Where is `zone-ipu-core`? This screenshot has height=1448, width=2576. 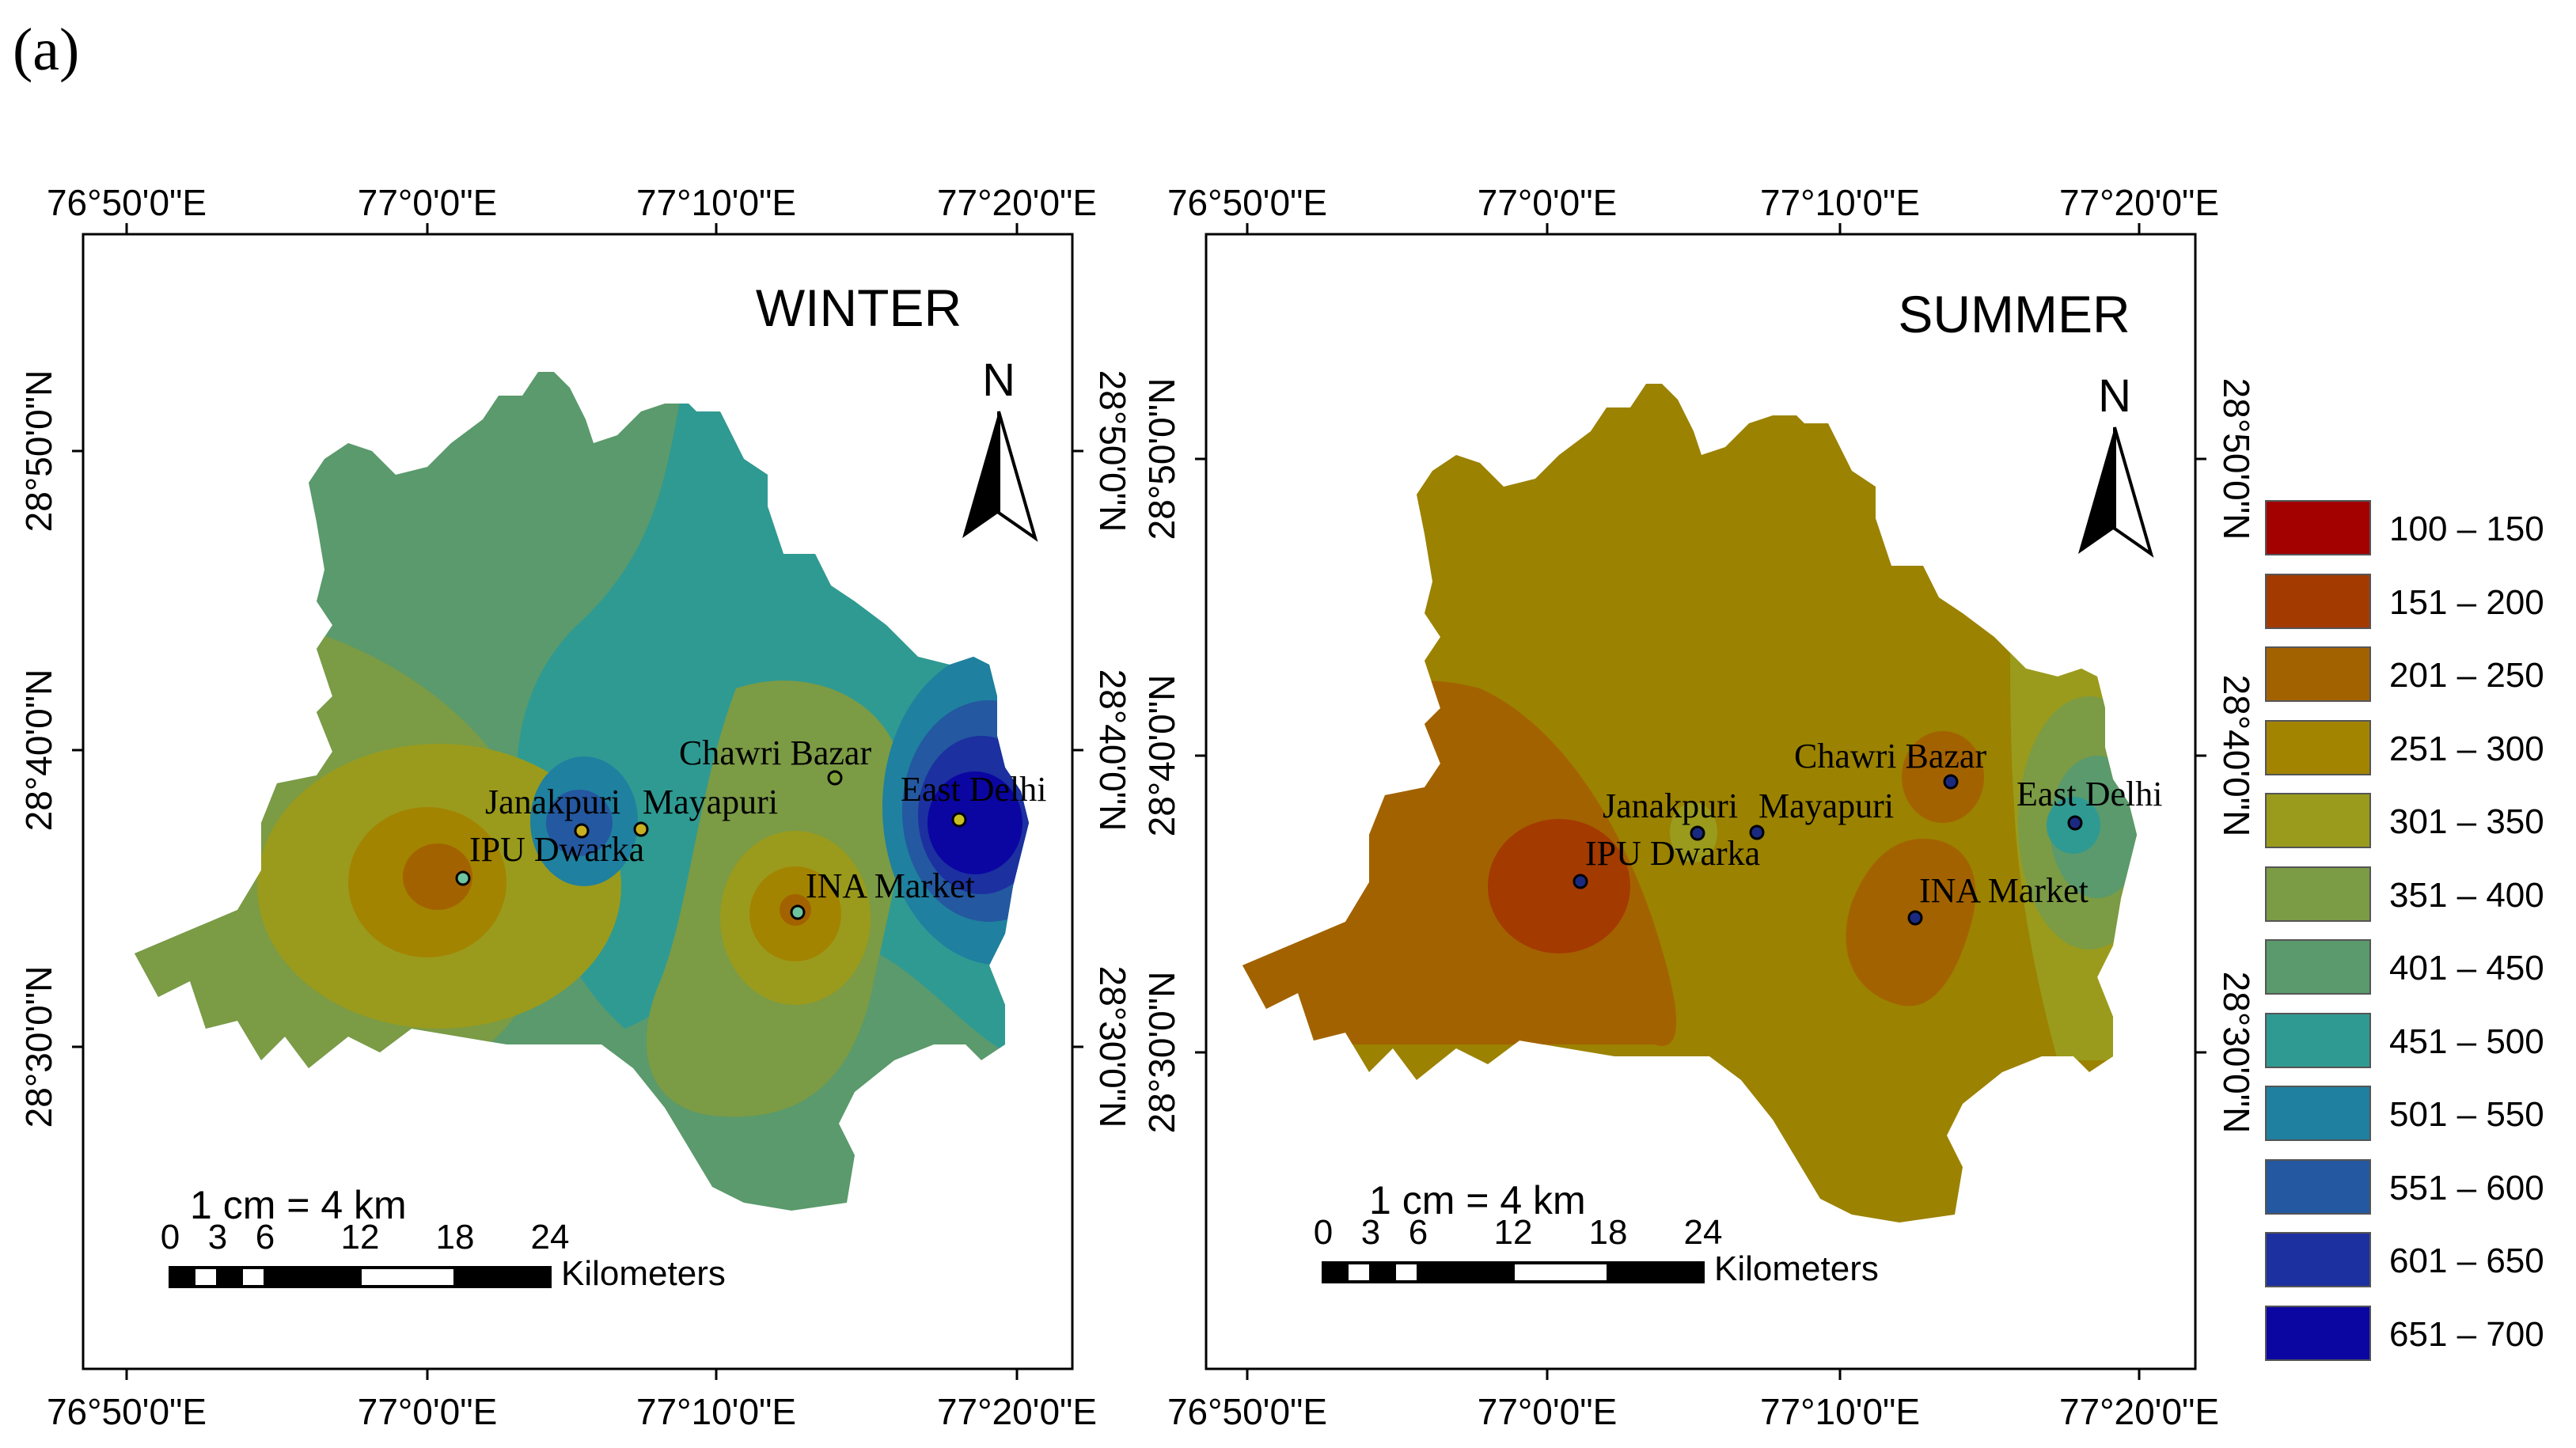
zone-ipu-core is located at coordinates (1559, 886).